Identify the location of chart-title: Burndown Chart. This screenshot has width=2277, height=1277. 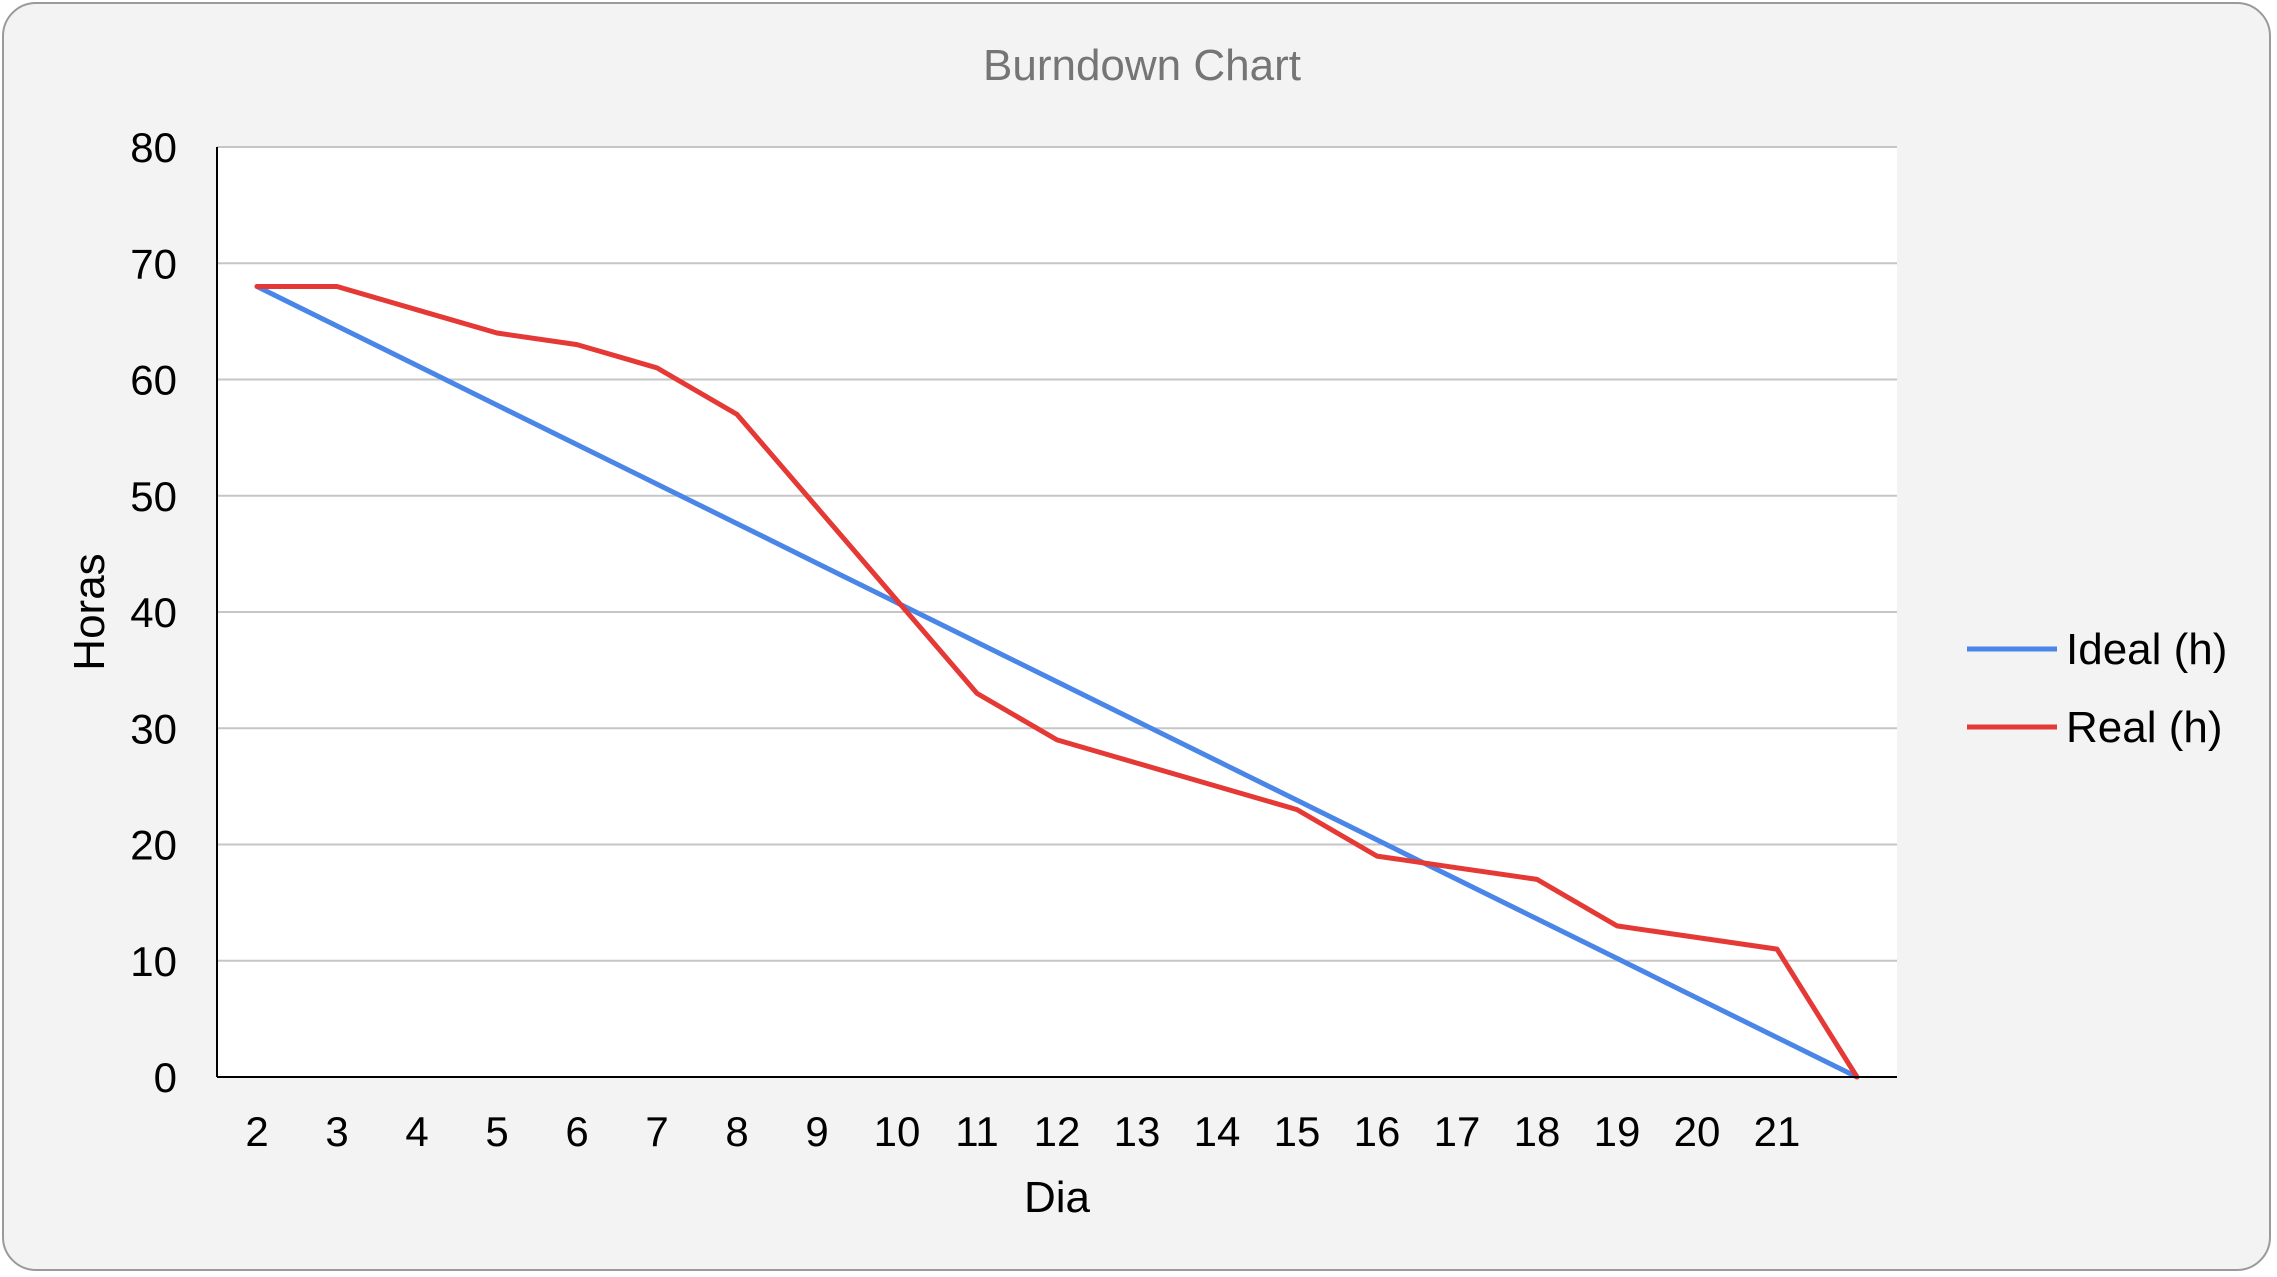
(1142, 65).